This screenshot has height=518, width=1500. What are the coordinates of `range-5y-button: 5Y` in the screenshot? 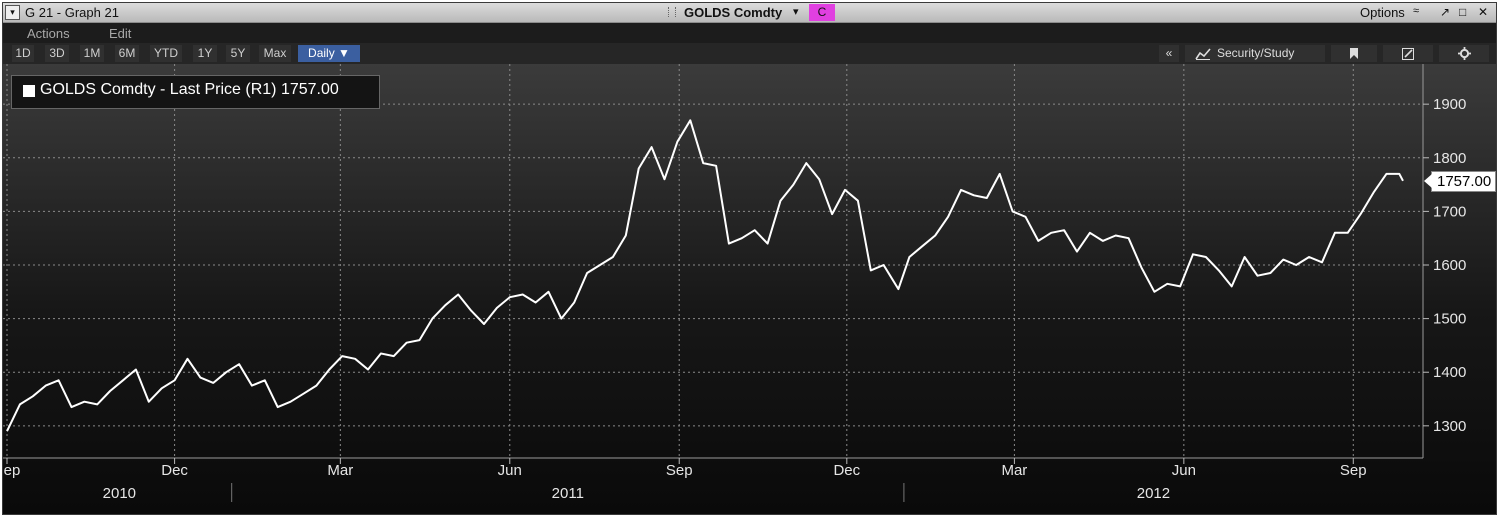 It's located at (238, 53).